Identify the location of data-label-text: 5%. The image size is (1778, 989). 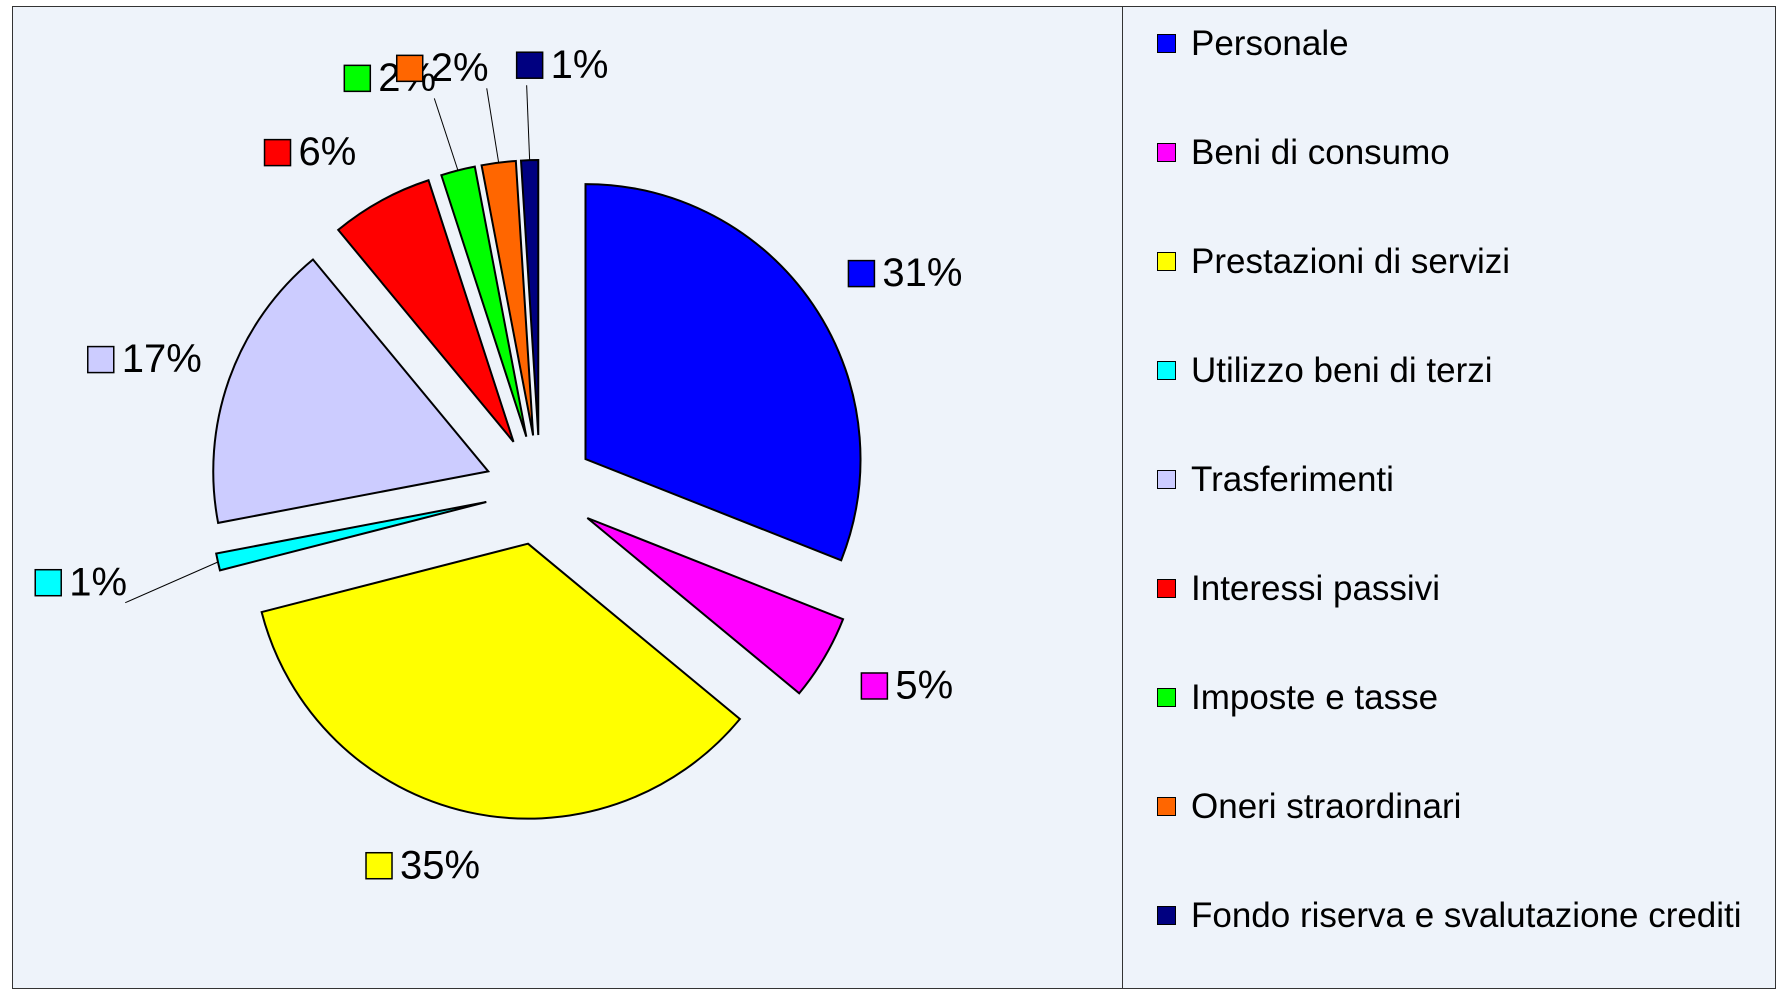
(924, 686).